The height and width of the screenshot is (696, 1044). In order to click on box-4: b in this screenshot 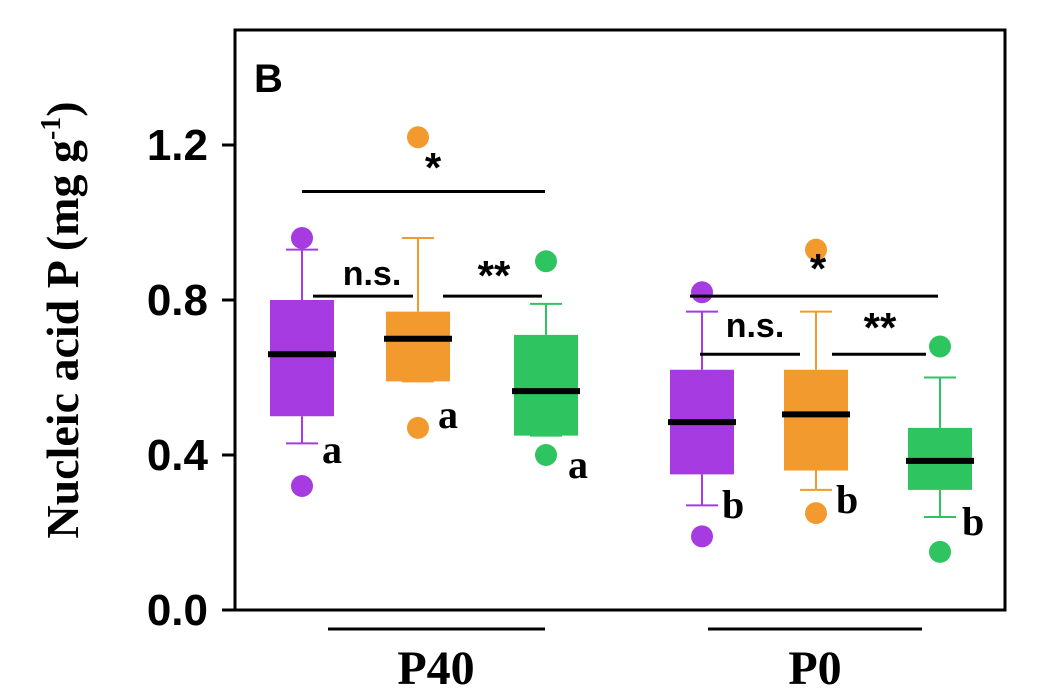, I will do `click(706, 414)`.